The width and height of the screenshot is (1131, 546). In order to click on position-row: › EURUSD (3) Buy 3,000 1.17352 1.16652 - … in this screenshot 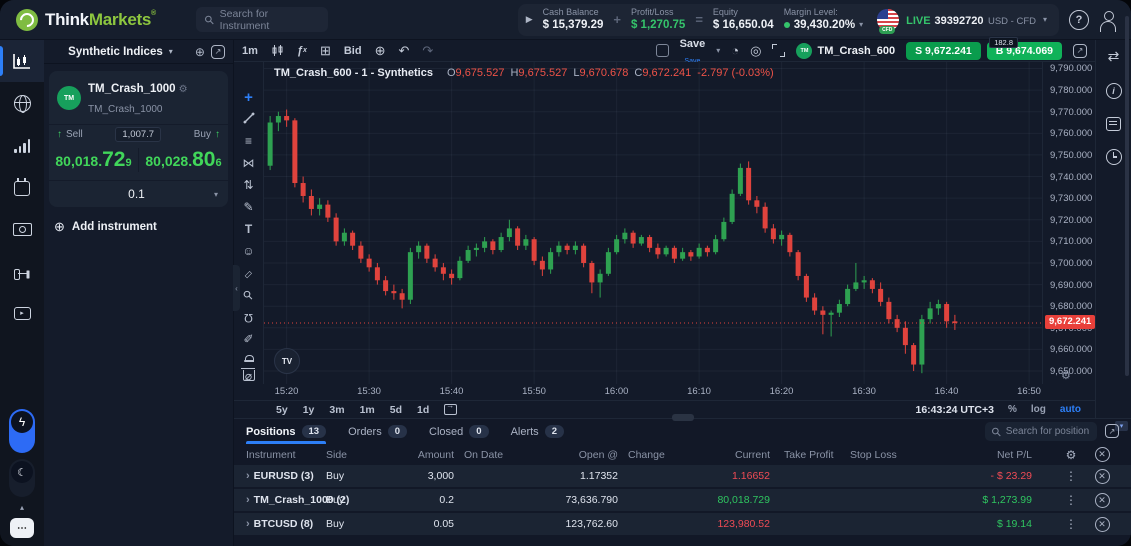, I will do `click(682, 476)`.